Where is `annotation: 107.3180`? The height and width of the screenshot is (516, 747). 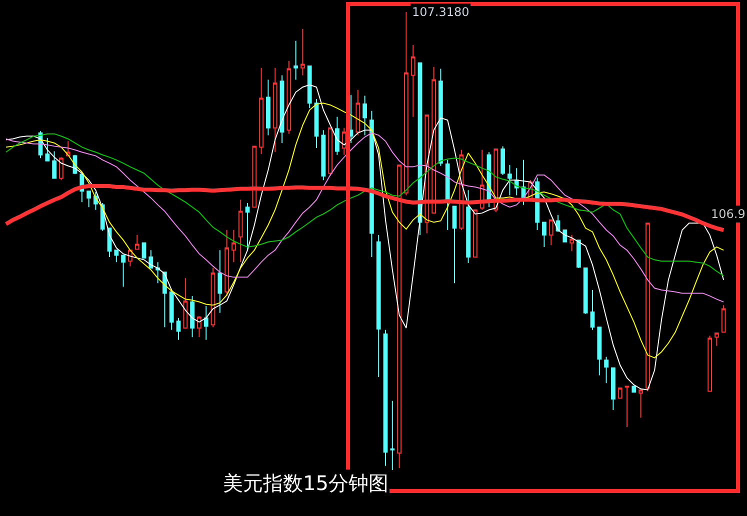
annotation: 107.3180 is located at coordinates (441, 12).